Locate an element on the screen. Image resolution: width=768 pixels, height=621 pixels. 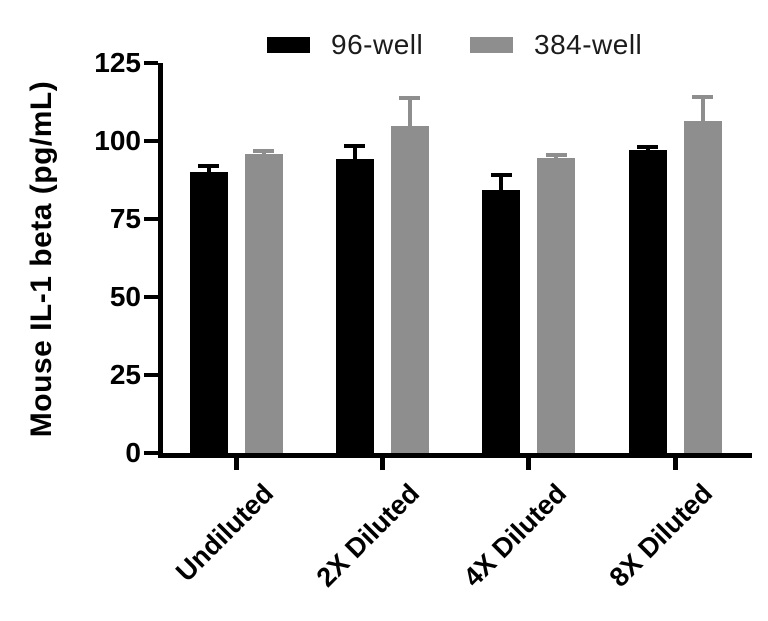
x-axis-line is located at coordinates (455, 455).